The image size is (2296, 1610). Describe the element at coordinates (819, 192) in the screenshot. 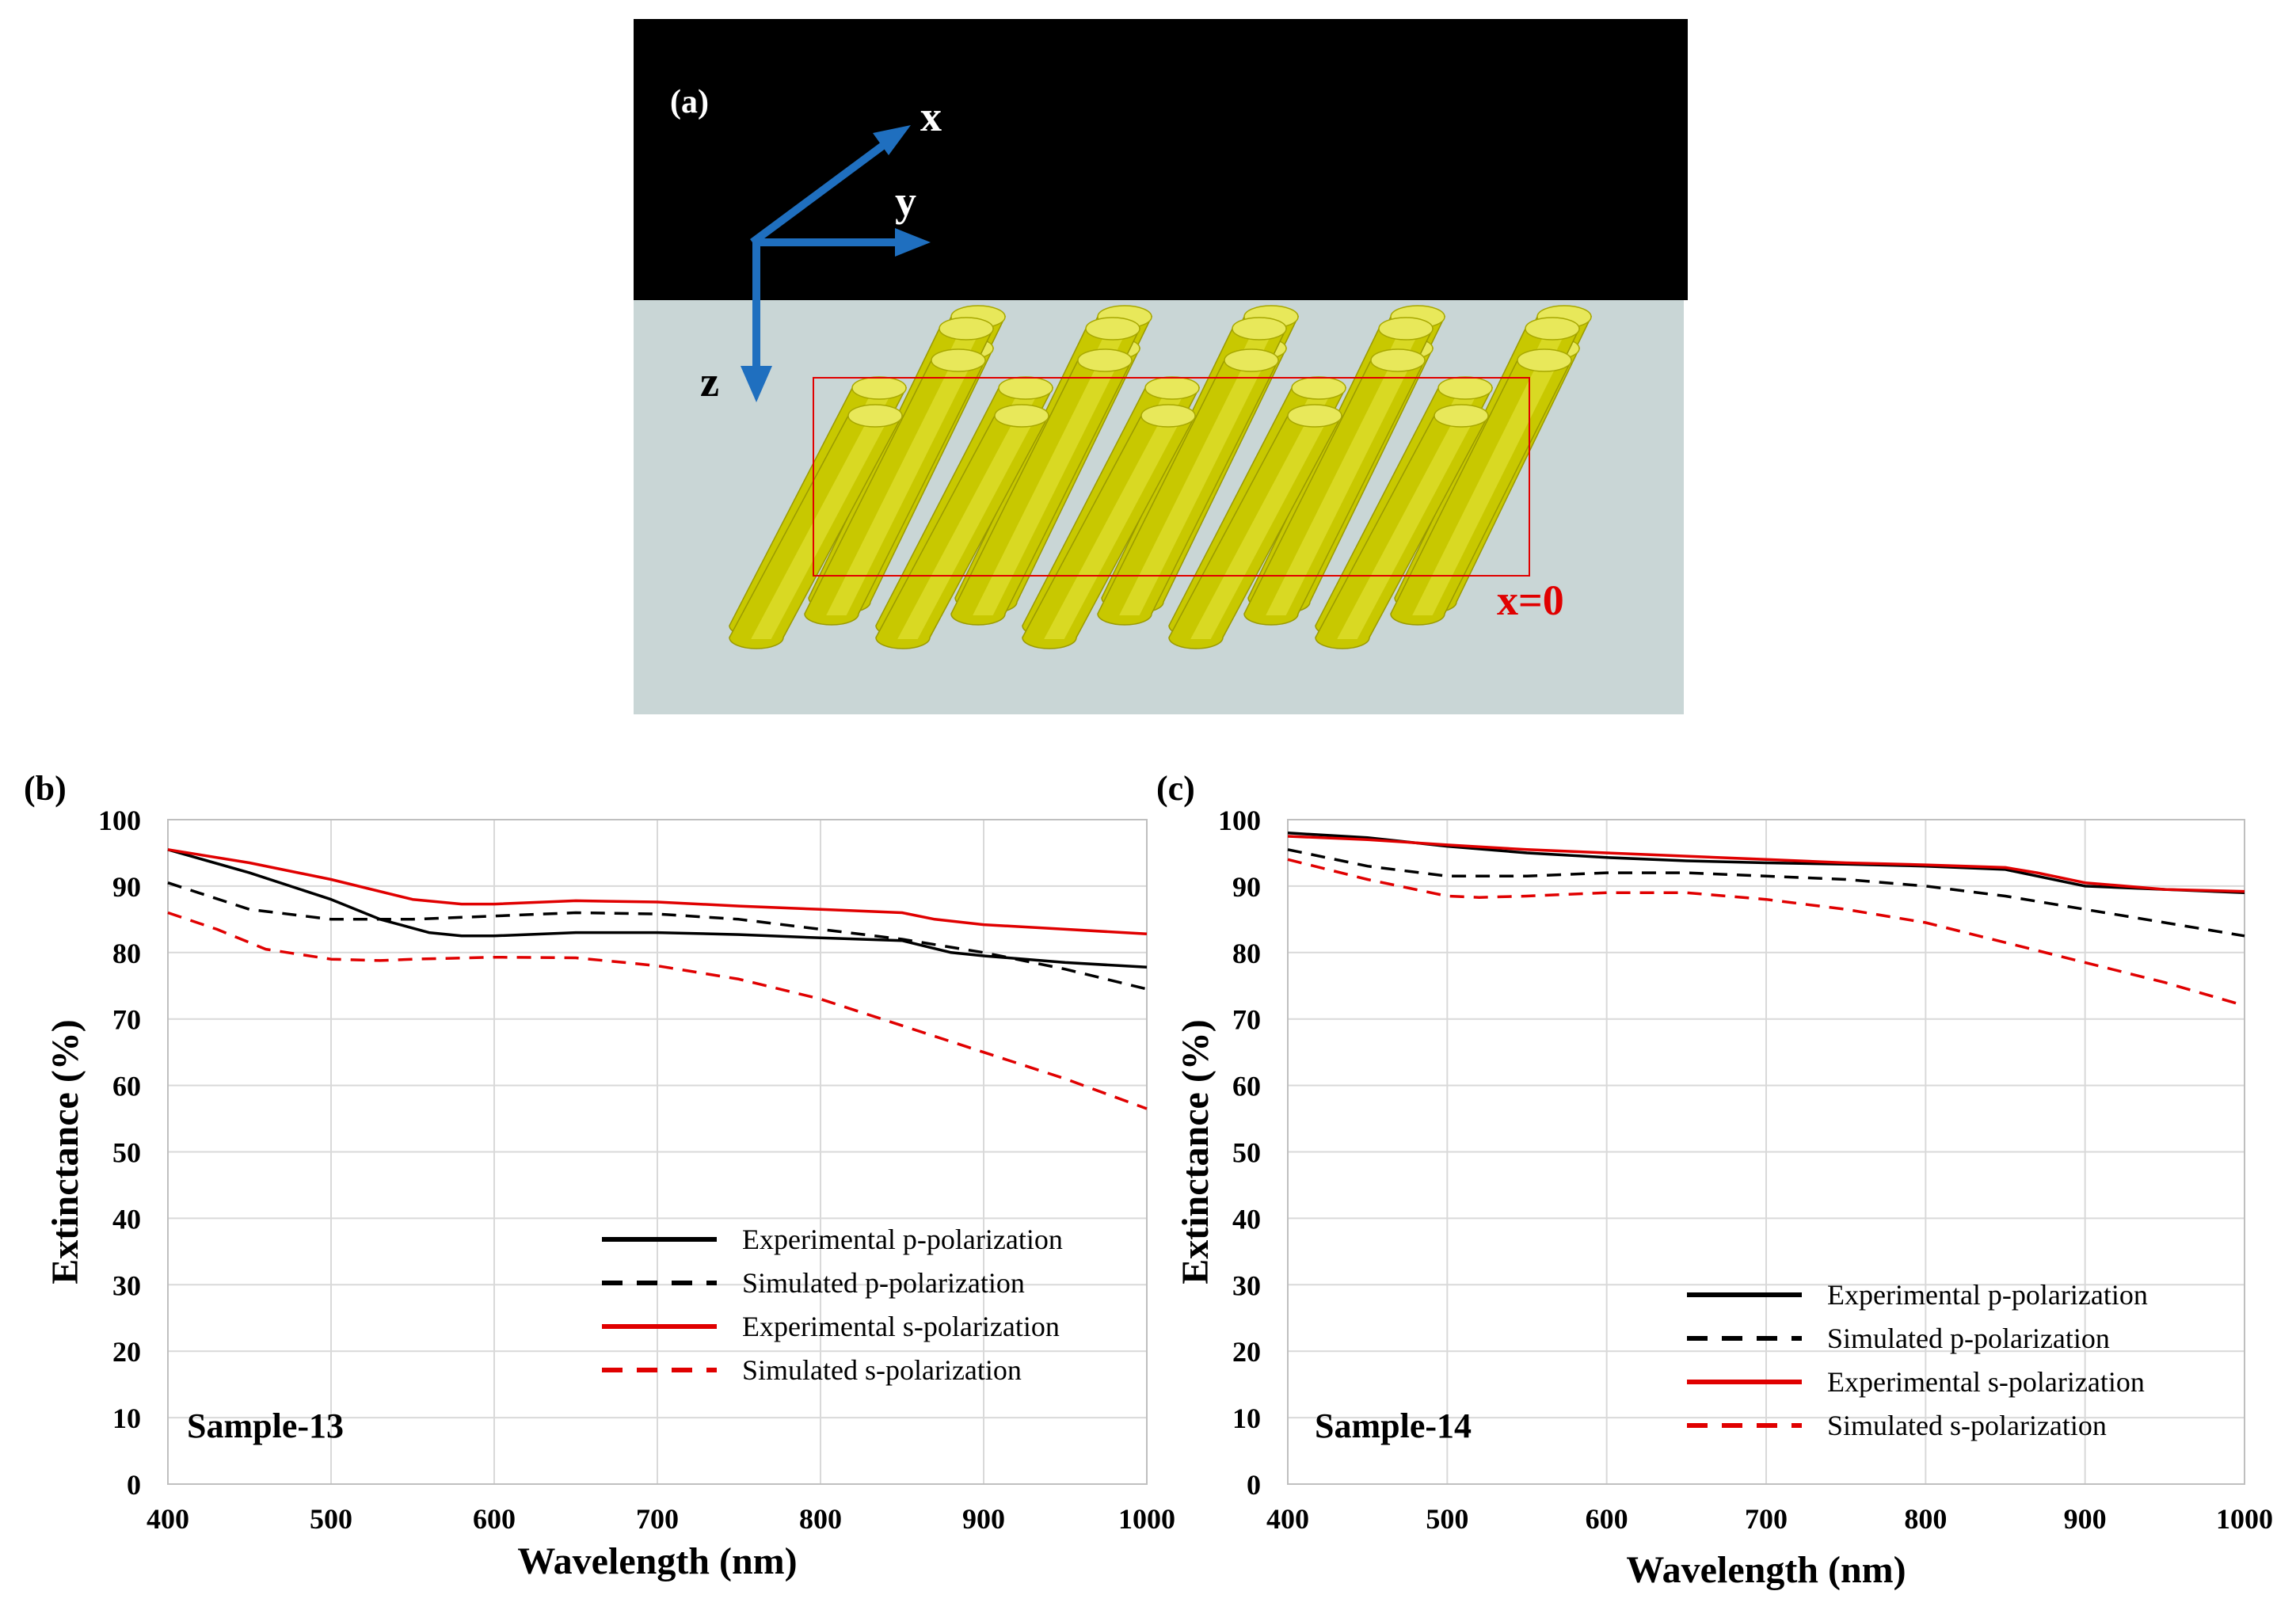

I see `x-axis-arrow-line` at that location.